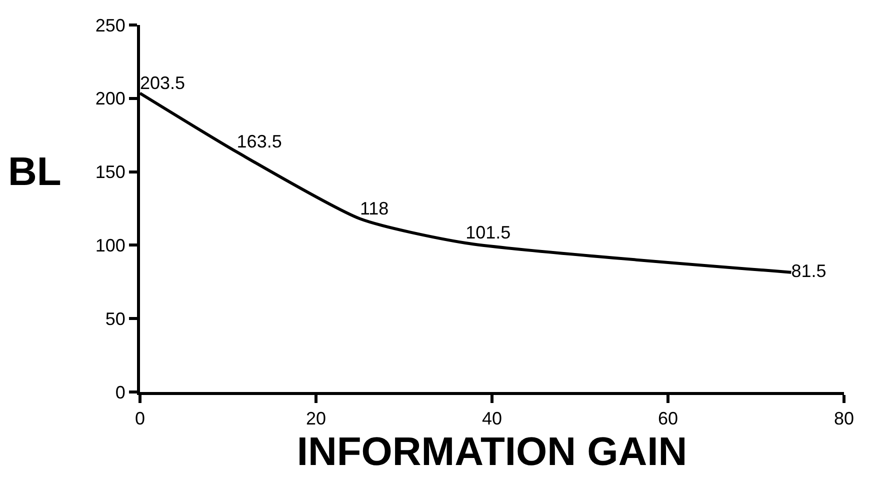 This screenshot has width=874, height=487. I want to click on data-label: 118, so click(374, 208).